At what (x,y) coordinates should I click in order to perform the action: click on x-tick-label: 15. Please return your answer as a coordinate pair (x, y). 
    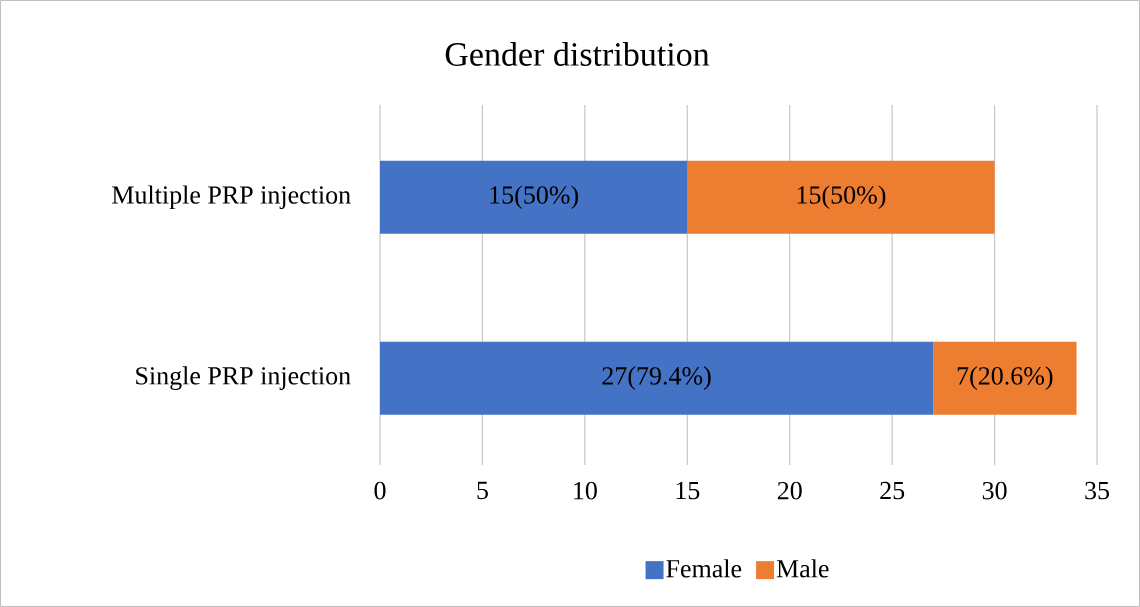
    Looking at the image, I should click on (688, 490).